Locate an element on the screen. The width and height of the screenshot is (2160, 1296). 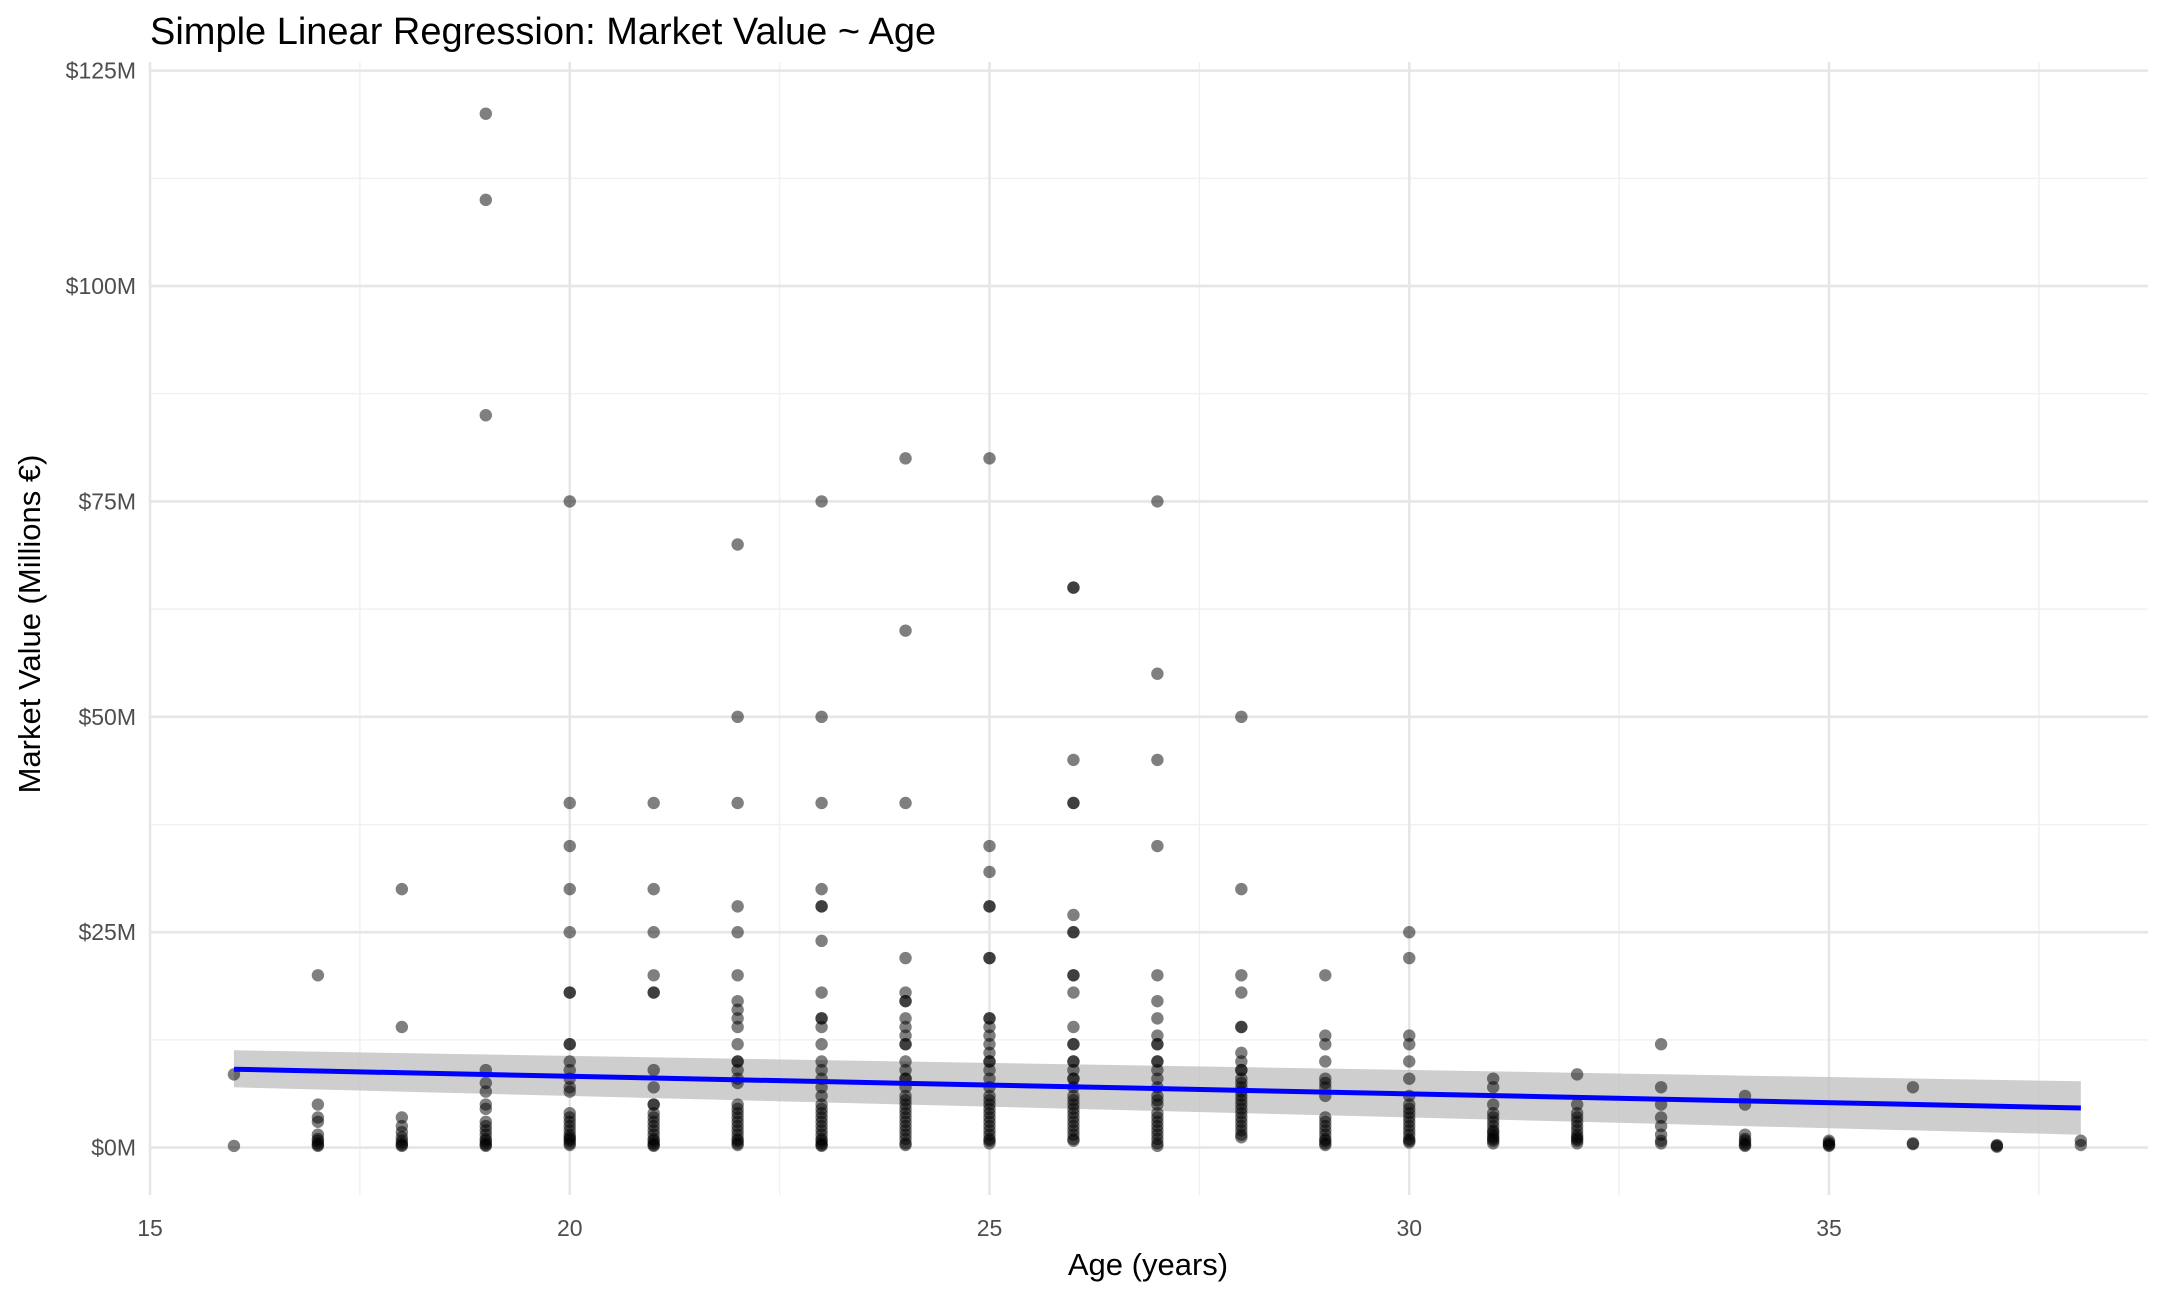
x-tick-label: 35 is located at coordinates (1829, 1228).